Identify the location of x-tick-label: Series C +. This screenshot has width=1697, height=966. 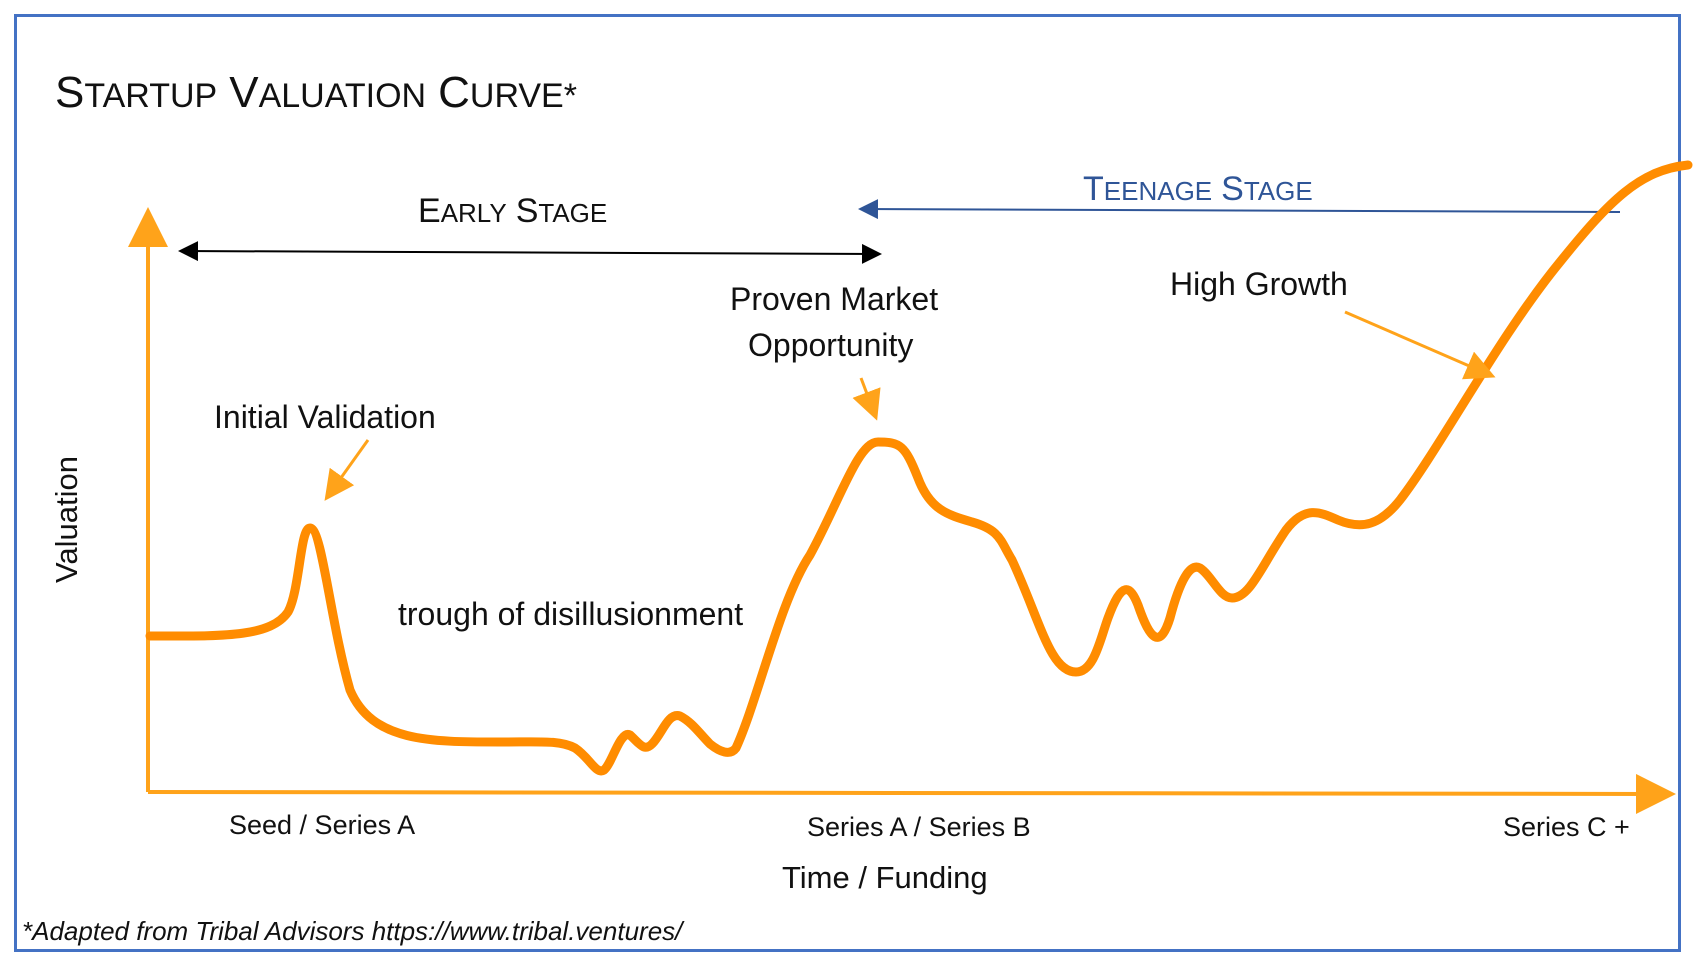
(1566, 827).